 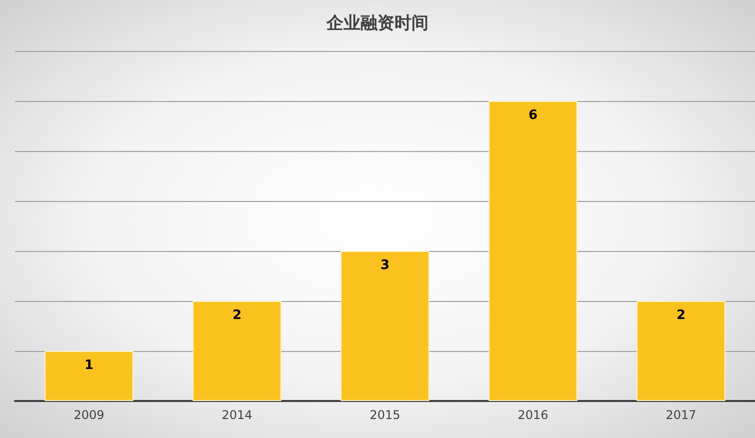 I want to click on x-tick-label: 2009, so click(x=89, y=415).